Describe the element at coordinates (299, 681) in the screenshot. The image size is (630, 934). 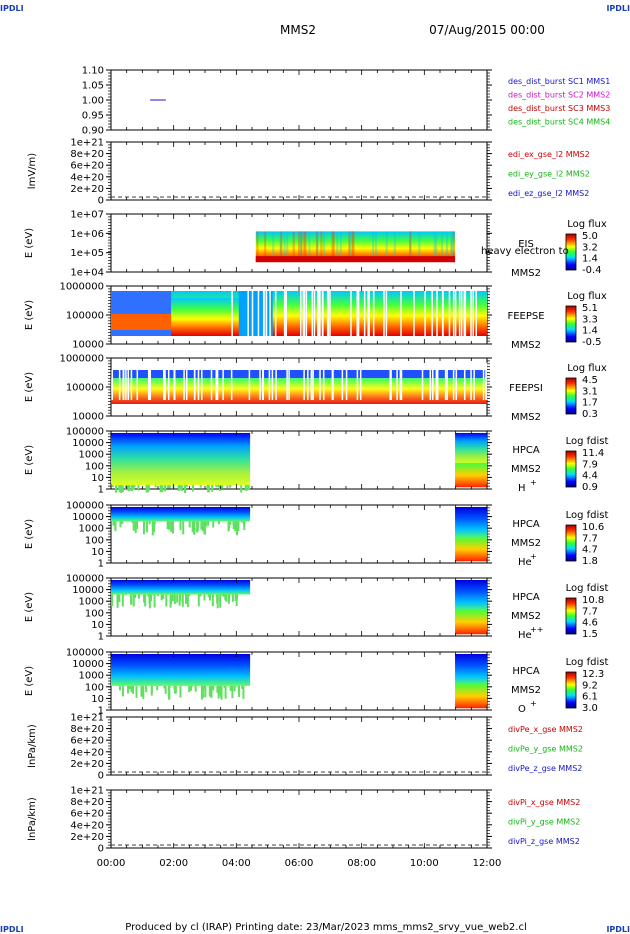
I see `spectrogram-hpca-o` at that location.